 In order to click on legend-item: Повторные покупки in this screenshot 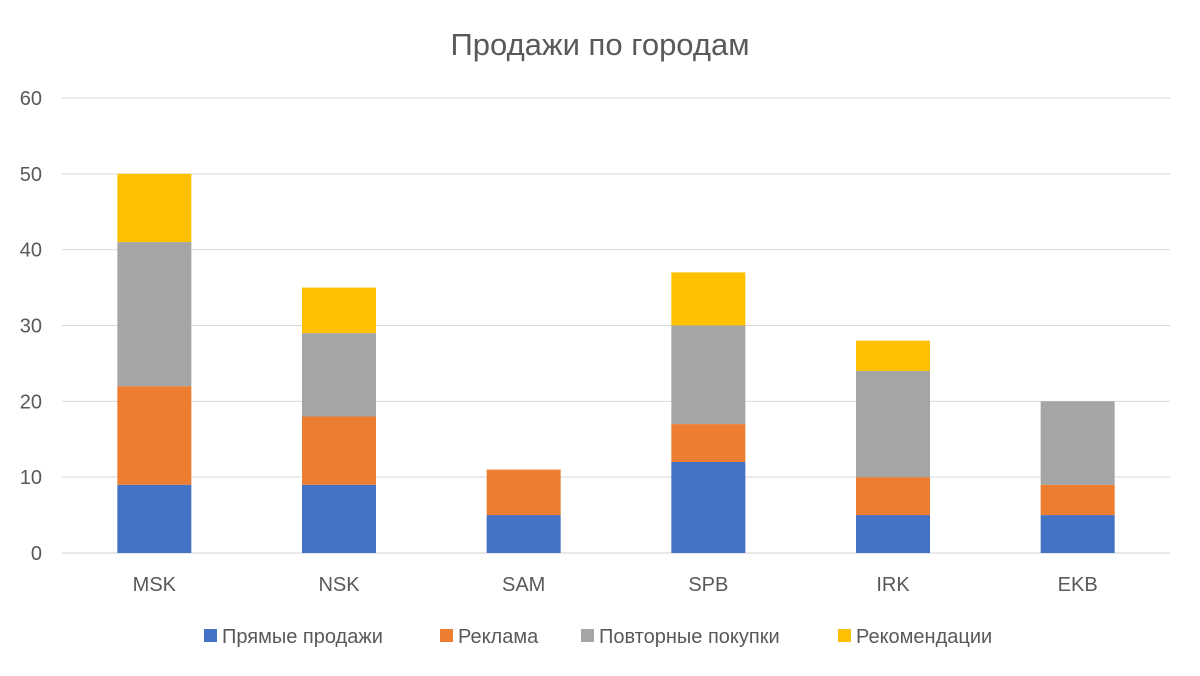, I will do `click(680, 637)`.